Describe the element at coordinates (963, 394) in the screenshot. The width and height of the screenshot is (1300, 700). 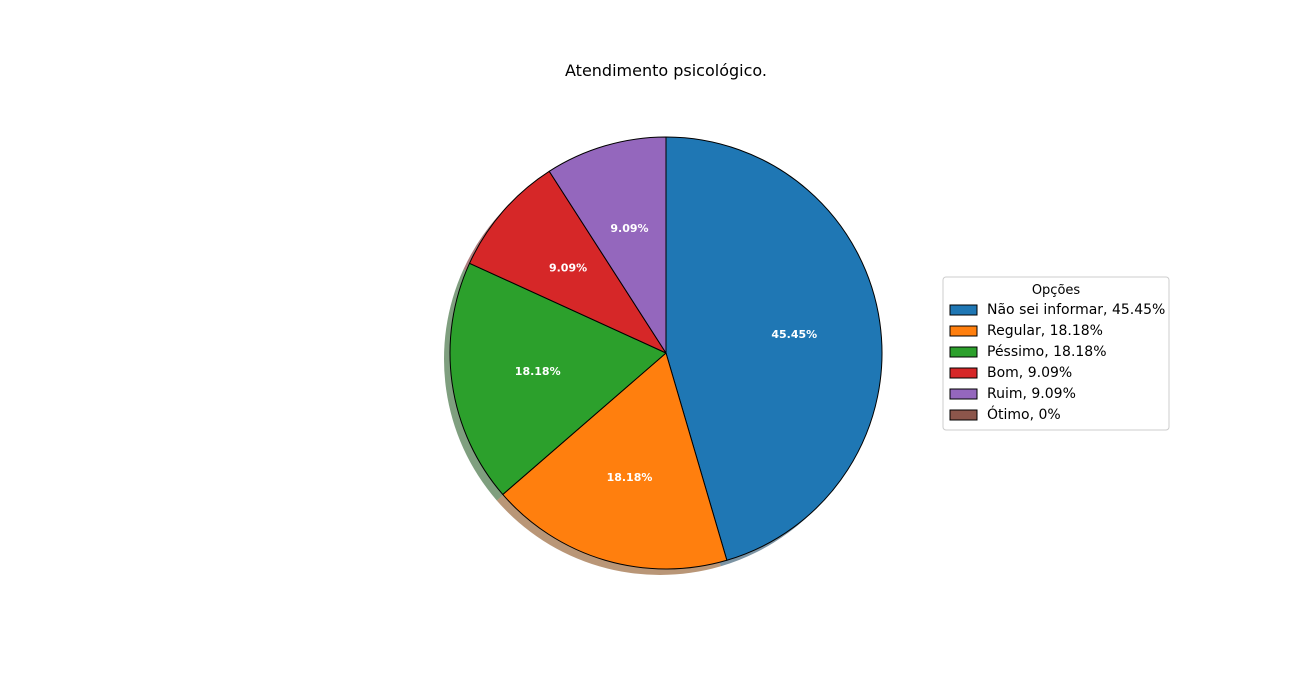
I see `legend-swatch-ruim` at that location.